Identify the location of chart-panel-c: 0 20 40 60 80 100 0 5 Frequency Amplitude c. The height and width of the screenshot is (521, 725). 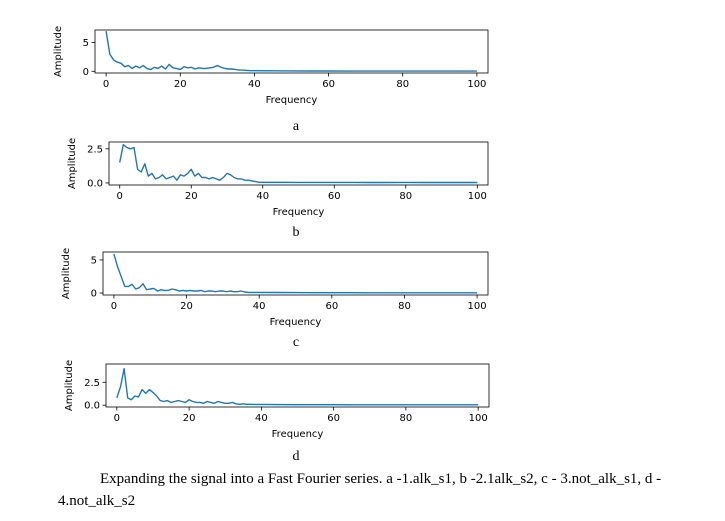
(275, 299).